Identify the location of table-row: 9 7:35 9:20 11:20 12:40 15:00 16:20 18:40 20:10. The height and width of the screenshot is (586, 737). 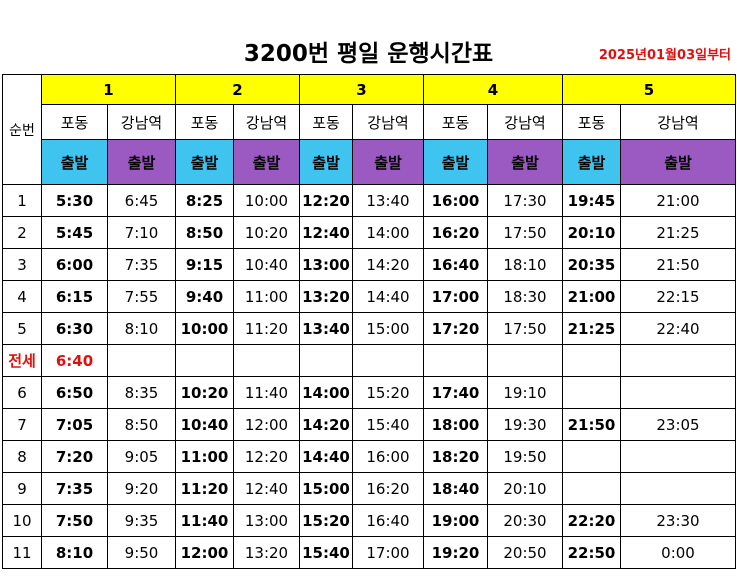
(369, 488).